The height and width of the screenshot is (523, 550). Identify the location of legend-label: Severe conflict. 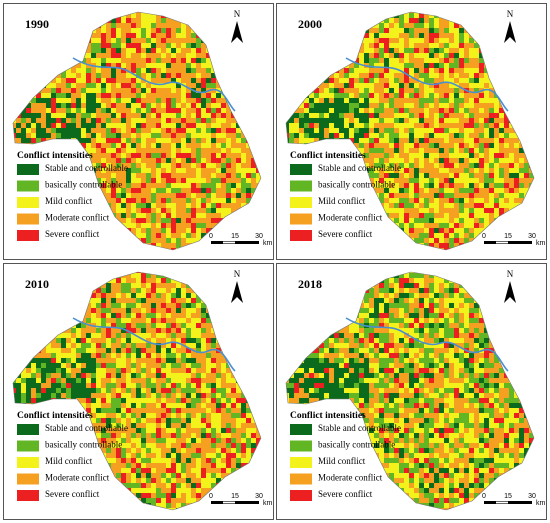
(72, 234).